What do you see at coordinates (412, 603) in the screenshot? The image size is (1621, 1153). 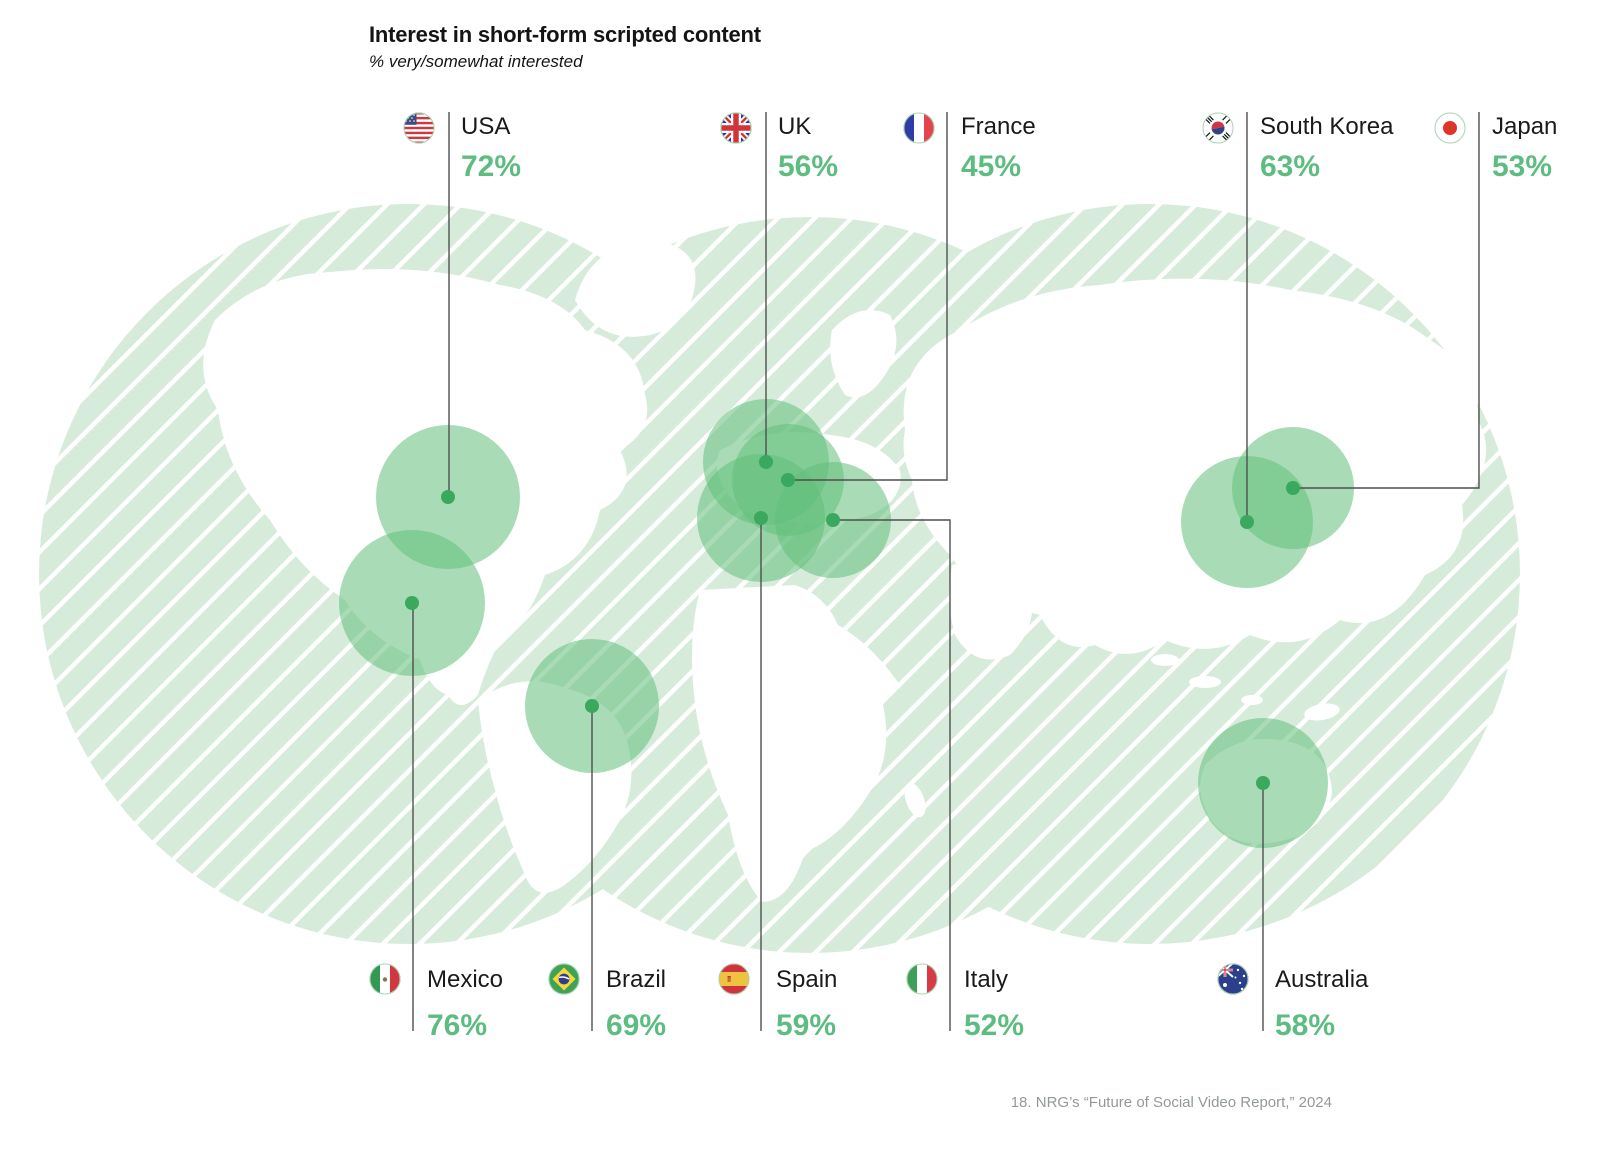 I see `dot-mexico` at bounding box center [412, 603].